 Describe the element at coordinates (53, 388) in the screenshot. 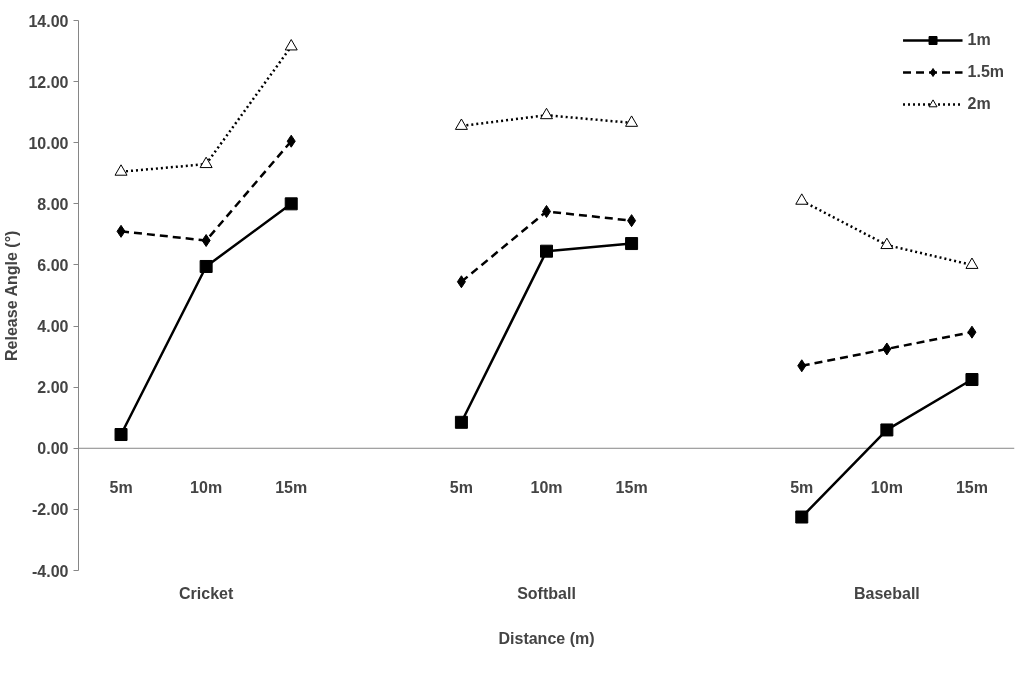

I see `y-tick-label: 2.00` at that location.